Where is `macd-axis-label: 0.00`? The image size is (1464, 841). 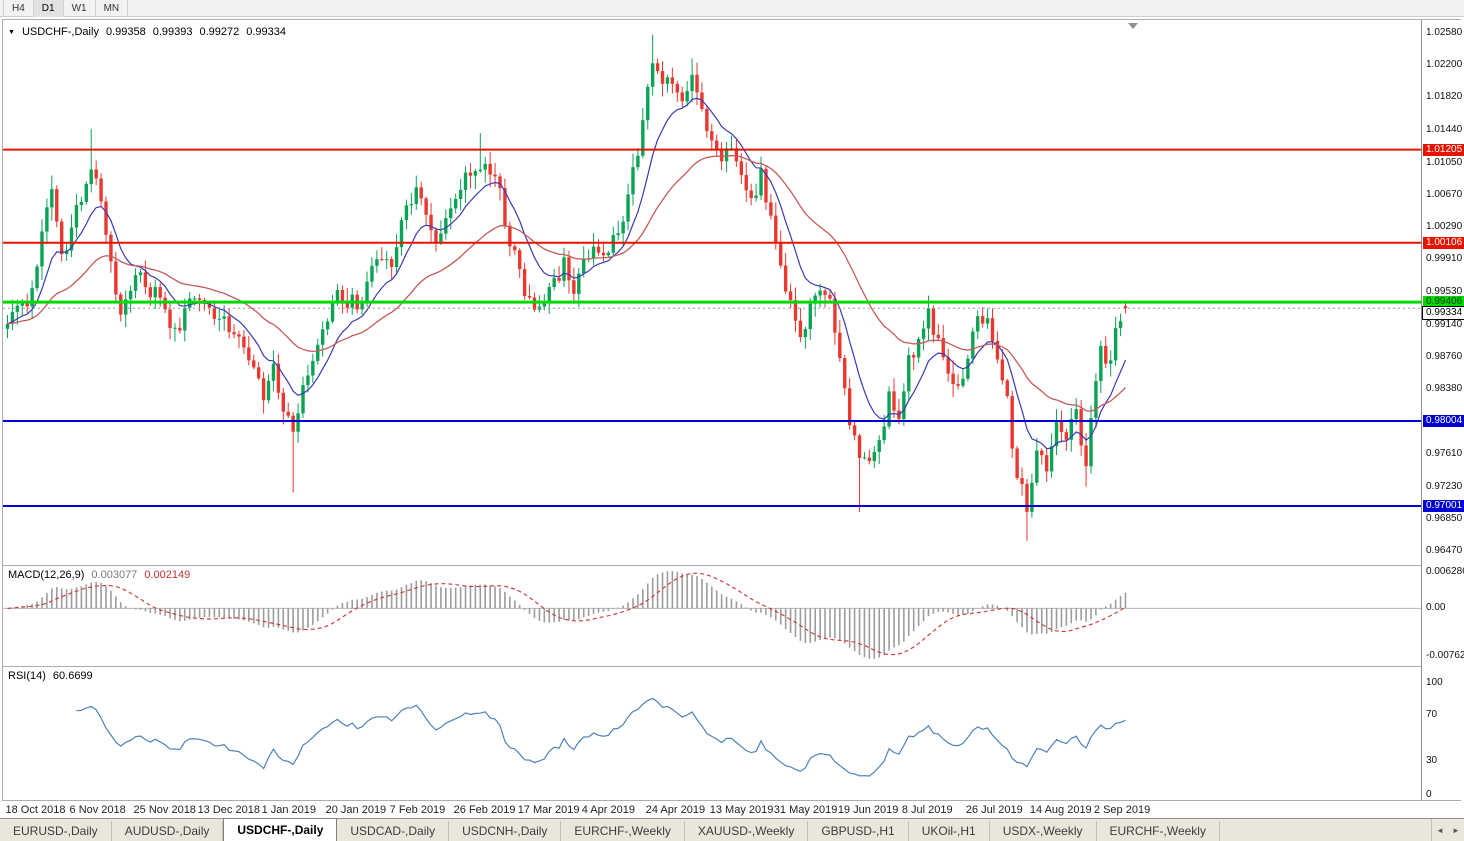
macd-axis-label: 0.00 is located at coordinates (1436, 608).